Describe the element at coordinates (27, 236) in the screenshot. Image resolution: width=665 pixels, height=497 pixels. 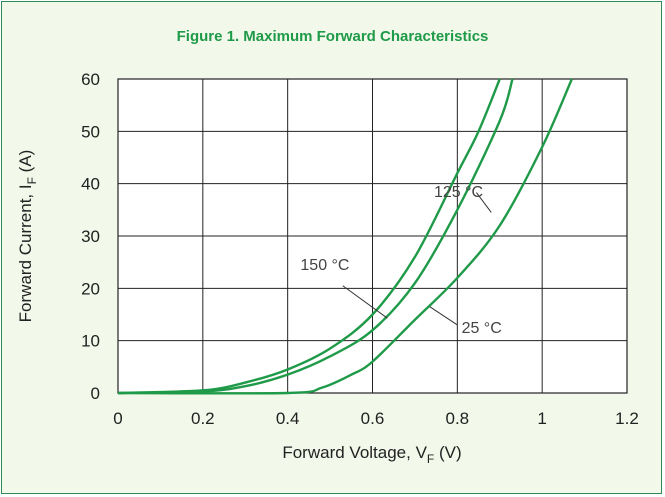
I see `y-axis-label: Forward Current, IF (A)` at that location.